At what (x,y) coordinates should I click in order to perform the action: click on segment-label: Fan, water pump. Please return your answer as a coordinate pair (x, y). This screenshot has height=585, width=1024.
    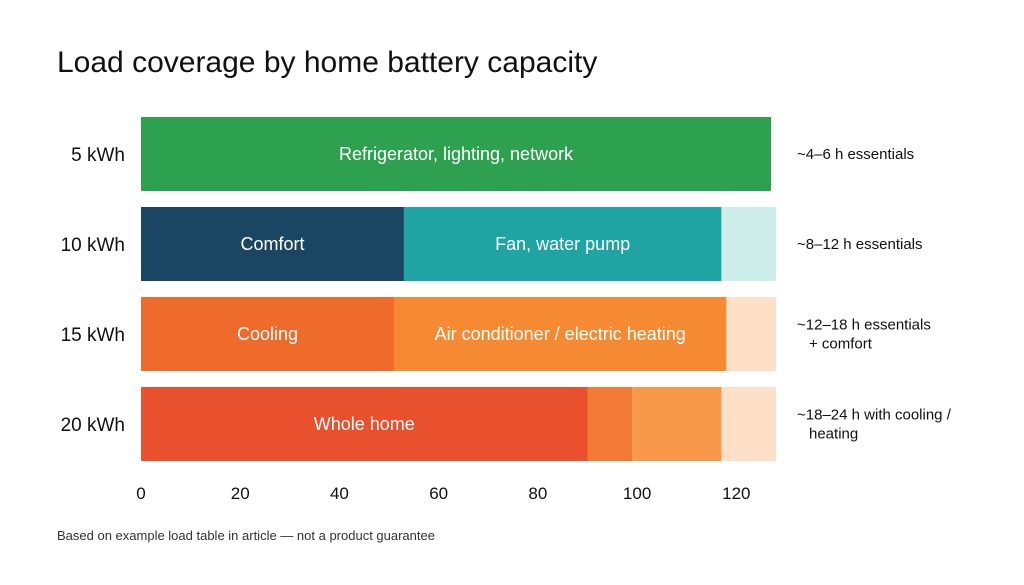
    Looking at the image, I should click on (562, 244).